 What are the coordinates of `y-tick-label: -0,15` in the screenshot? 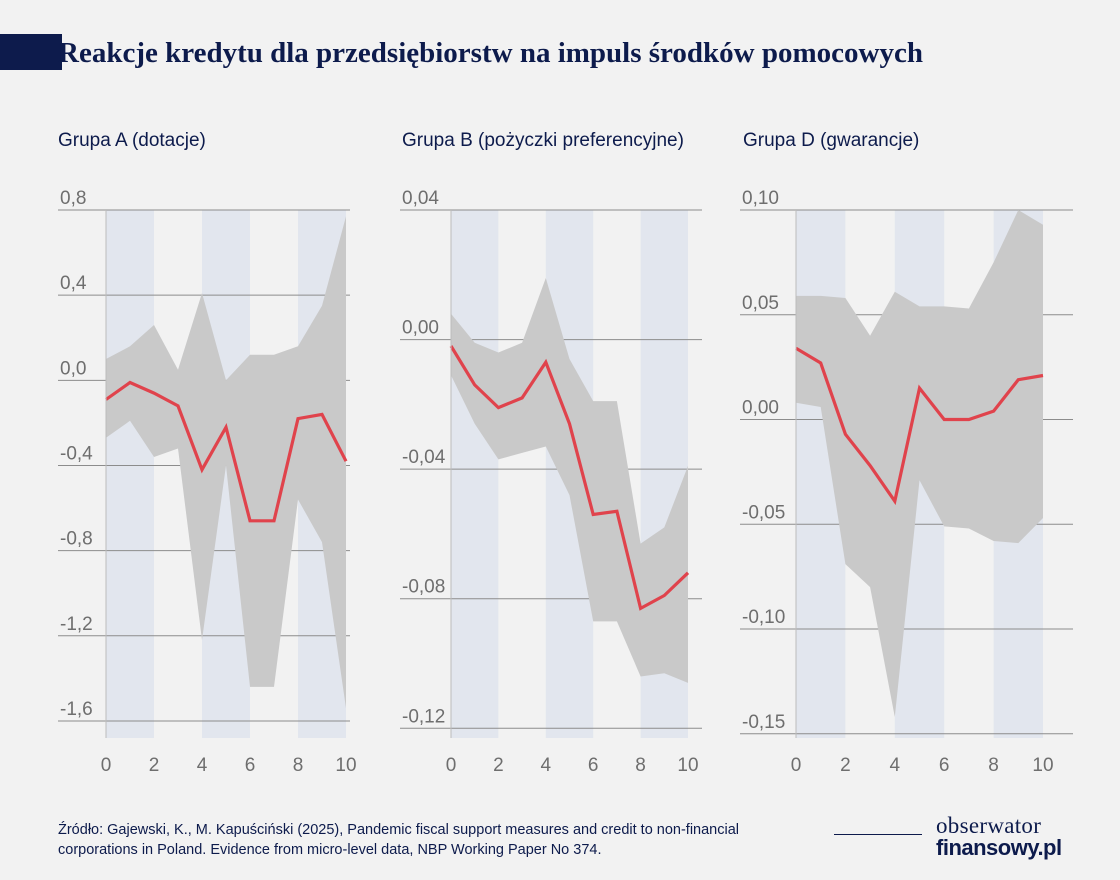 It's located at (763, 722).